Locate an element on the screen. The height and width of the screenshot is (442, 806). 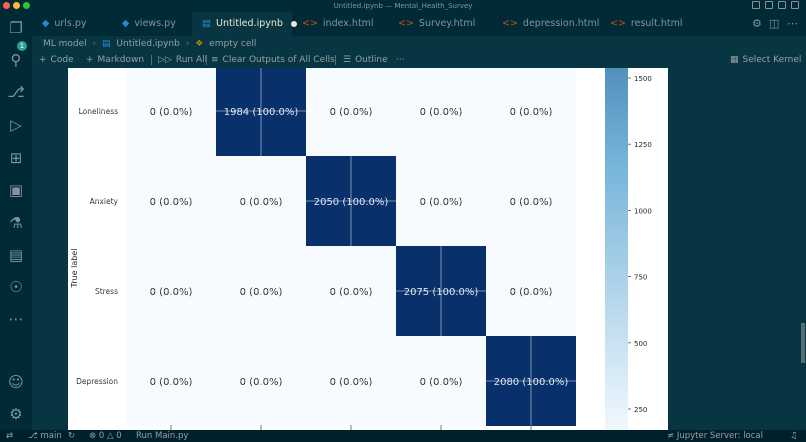
run-all-button: ▷▷ Run All is located at coordinates (182, 60).